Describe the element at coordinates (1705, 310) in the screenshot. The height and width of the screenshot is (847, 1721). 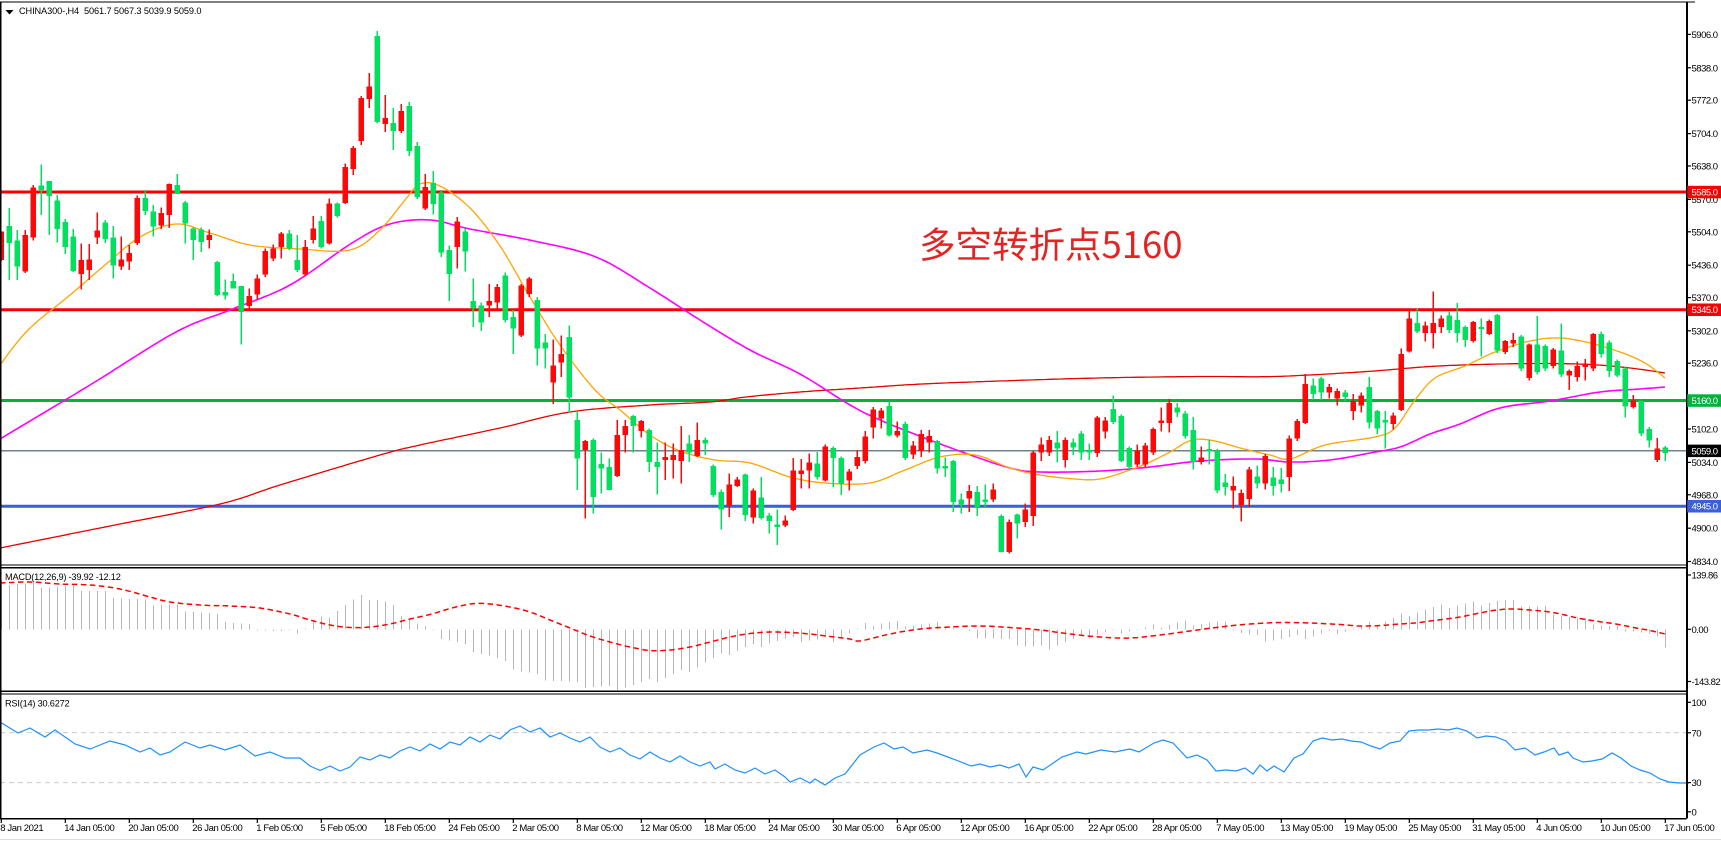
I see `svg-text: 5345.0` at that location.